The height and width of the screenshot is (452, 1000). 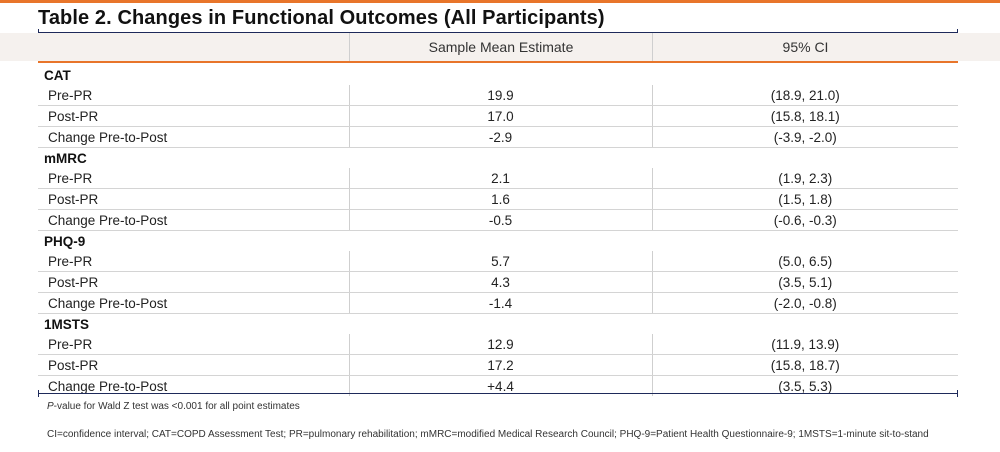 I want to click on table-row: Pre-PR 12.9 (11.9, 13.9), so click(x=498, y=344).